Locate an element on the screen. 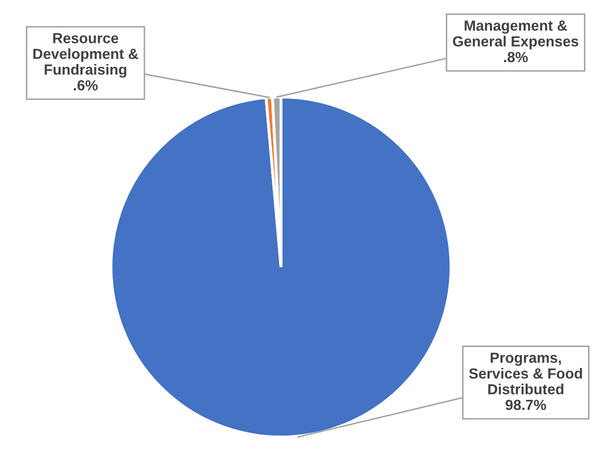 The width and height of the screenshot is (607, 449). slice-label: Programs, Services & Food Distributed is located at coordinates (525, 373).